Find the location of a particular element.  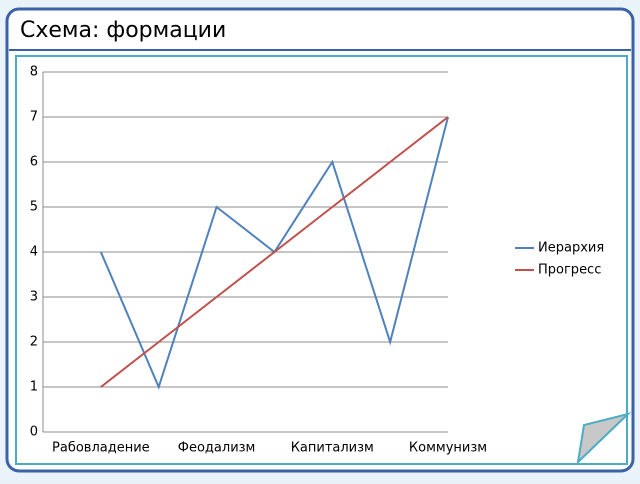

y-tick-label: 2 is located at coordinates (34, 342).